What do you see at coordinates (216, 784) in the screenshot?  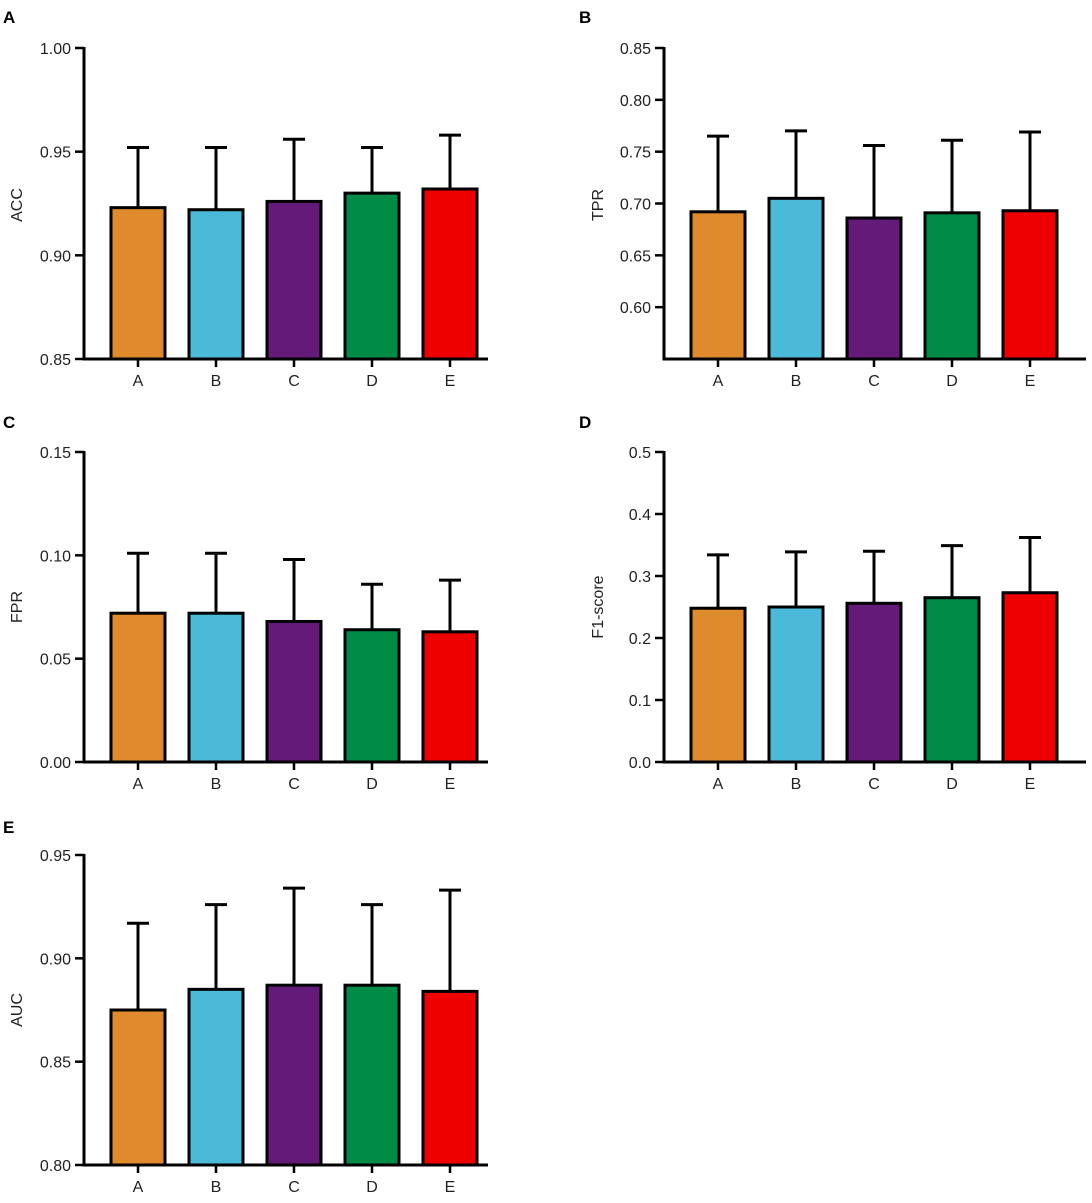 I see `panel-c-xtick-b: B` at bounding box center [216, 784].